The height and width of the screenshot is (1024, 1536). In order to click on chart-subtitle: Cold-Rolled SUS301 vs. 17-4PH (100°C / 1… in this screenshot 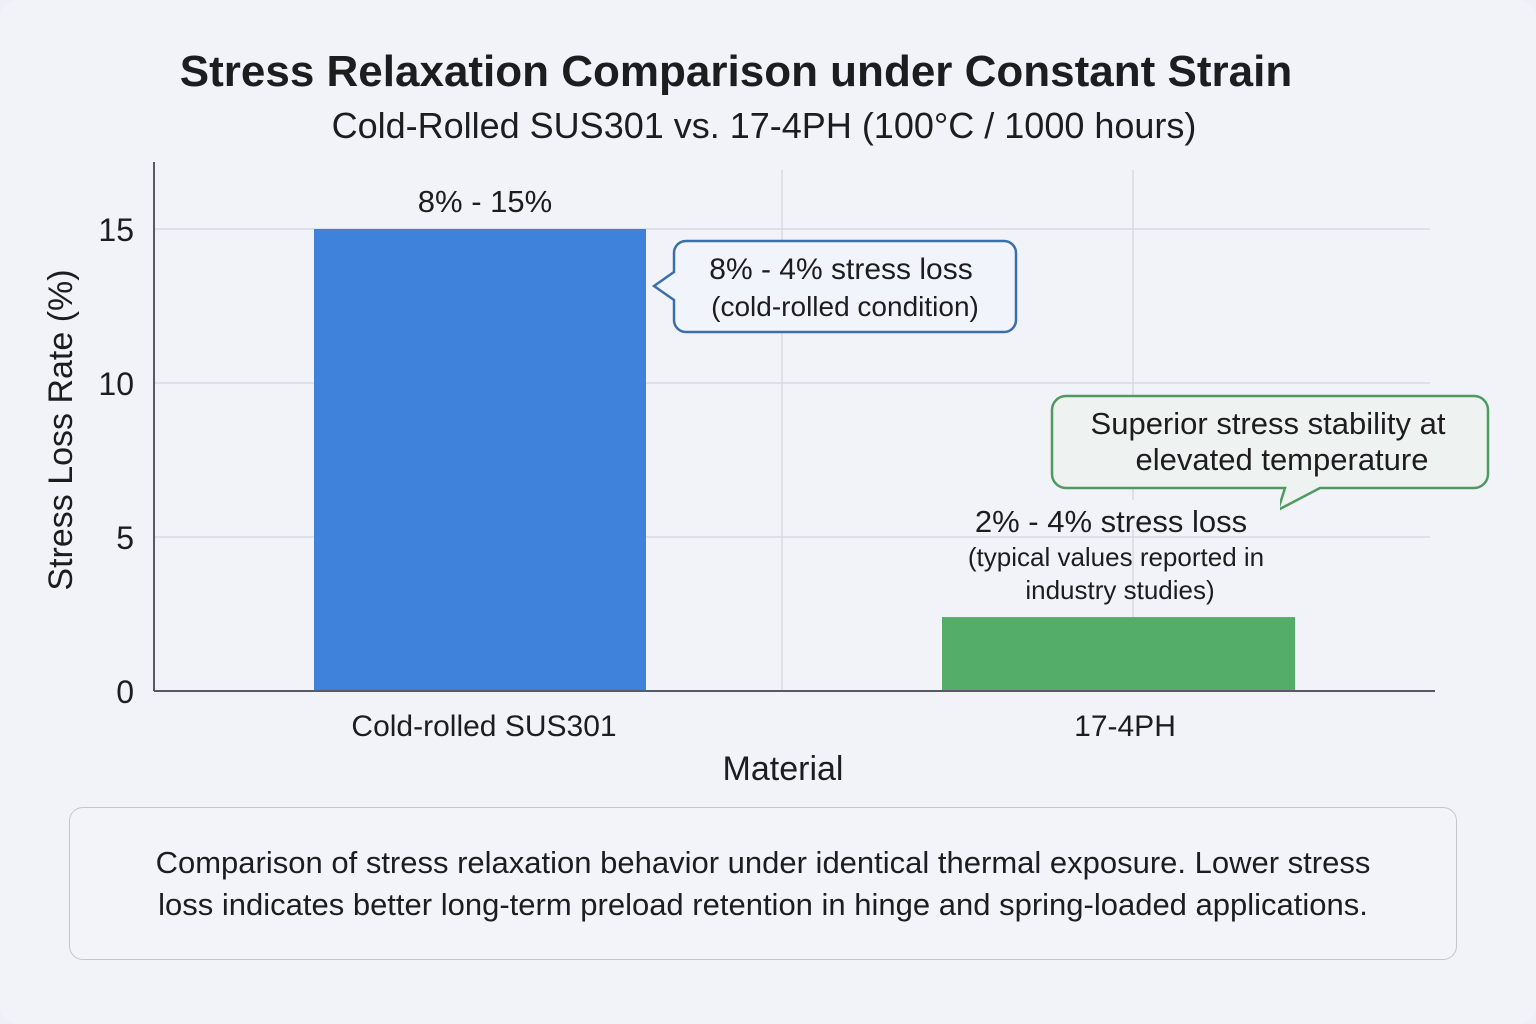, I will do `click(764, 125)`.